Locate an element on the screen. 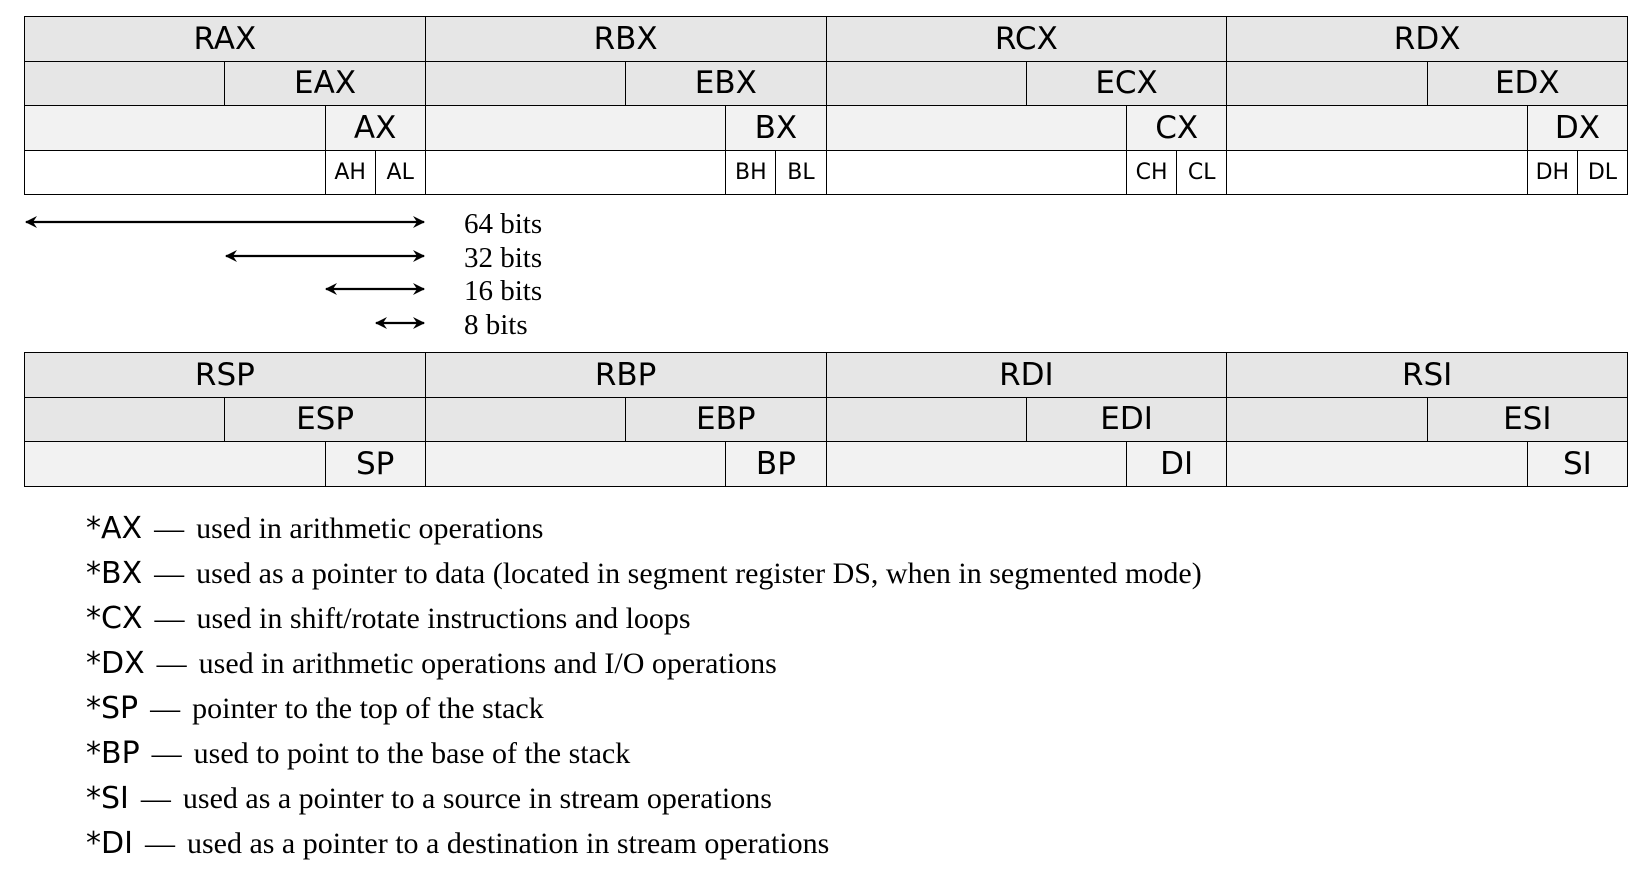  note-register: *DX is located at coordinates (115, 663).